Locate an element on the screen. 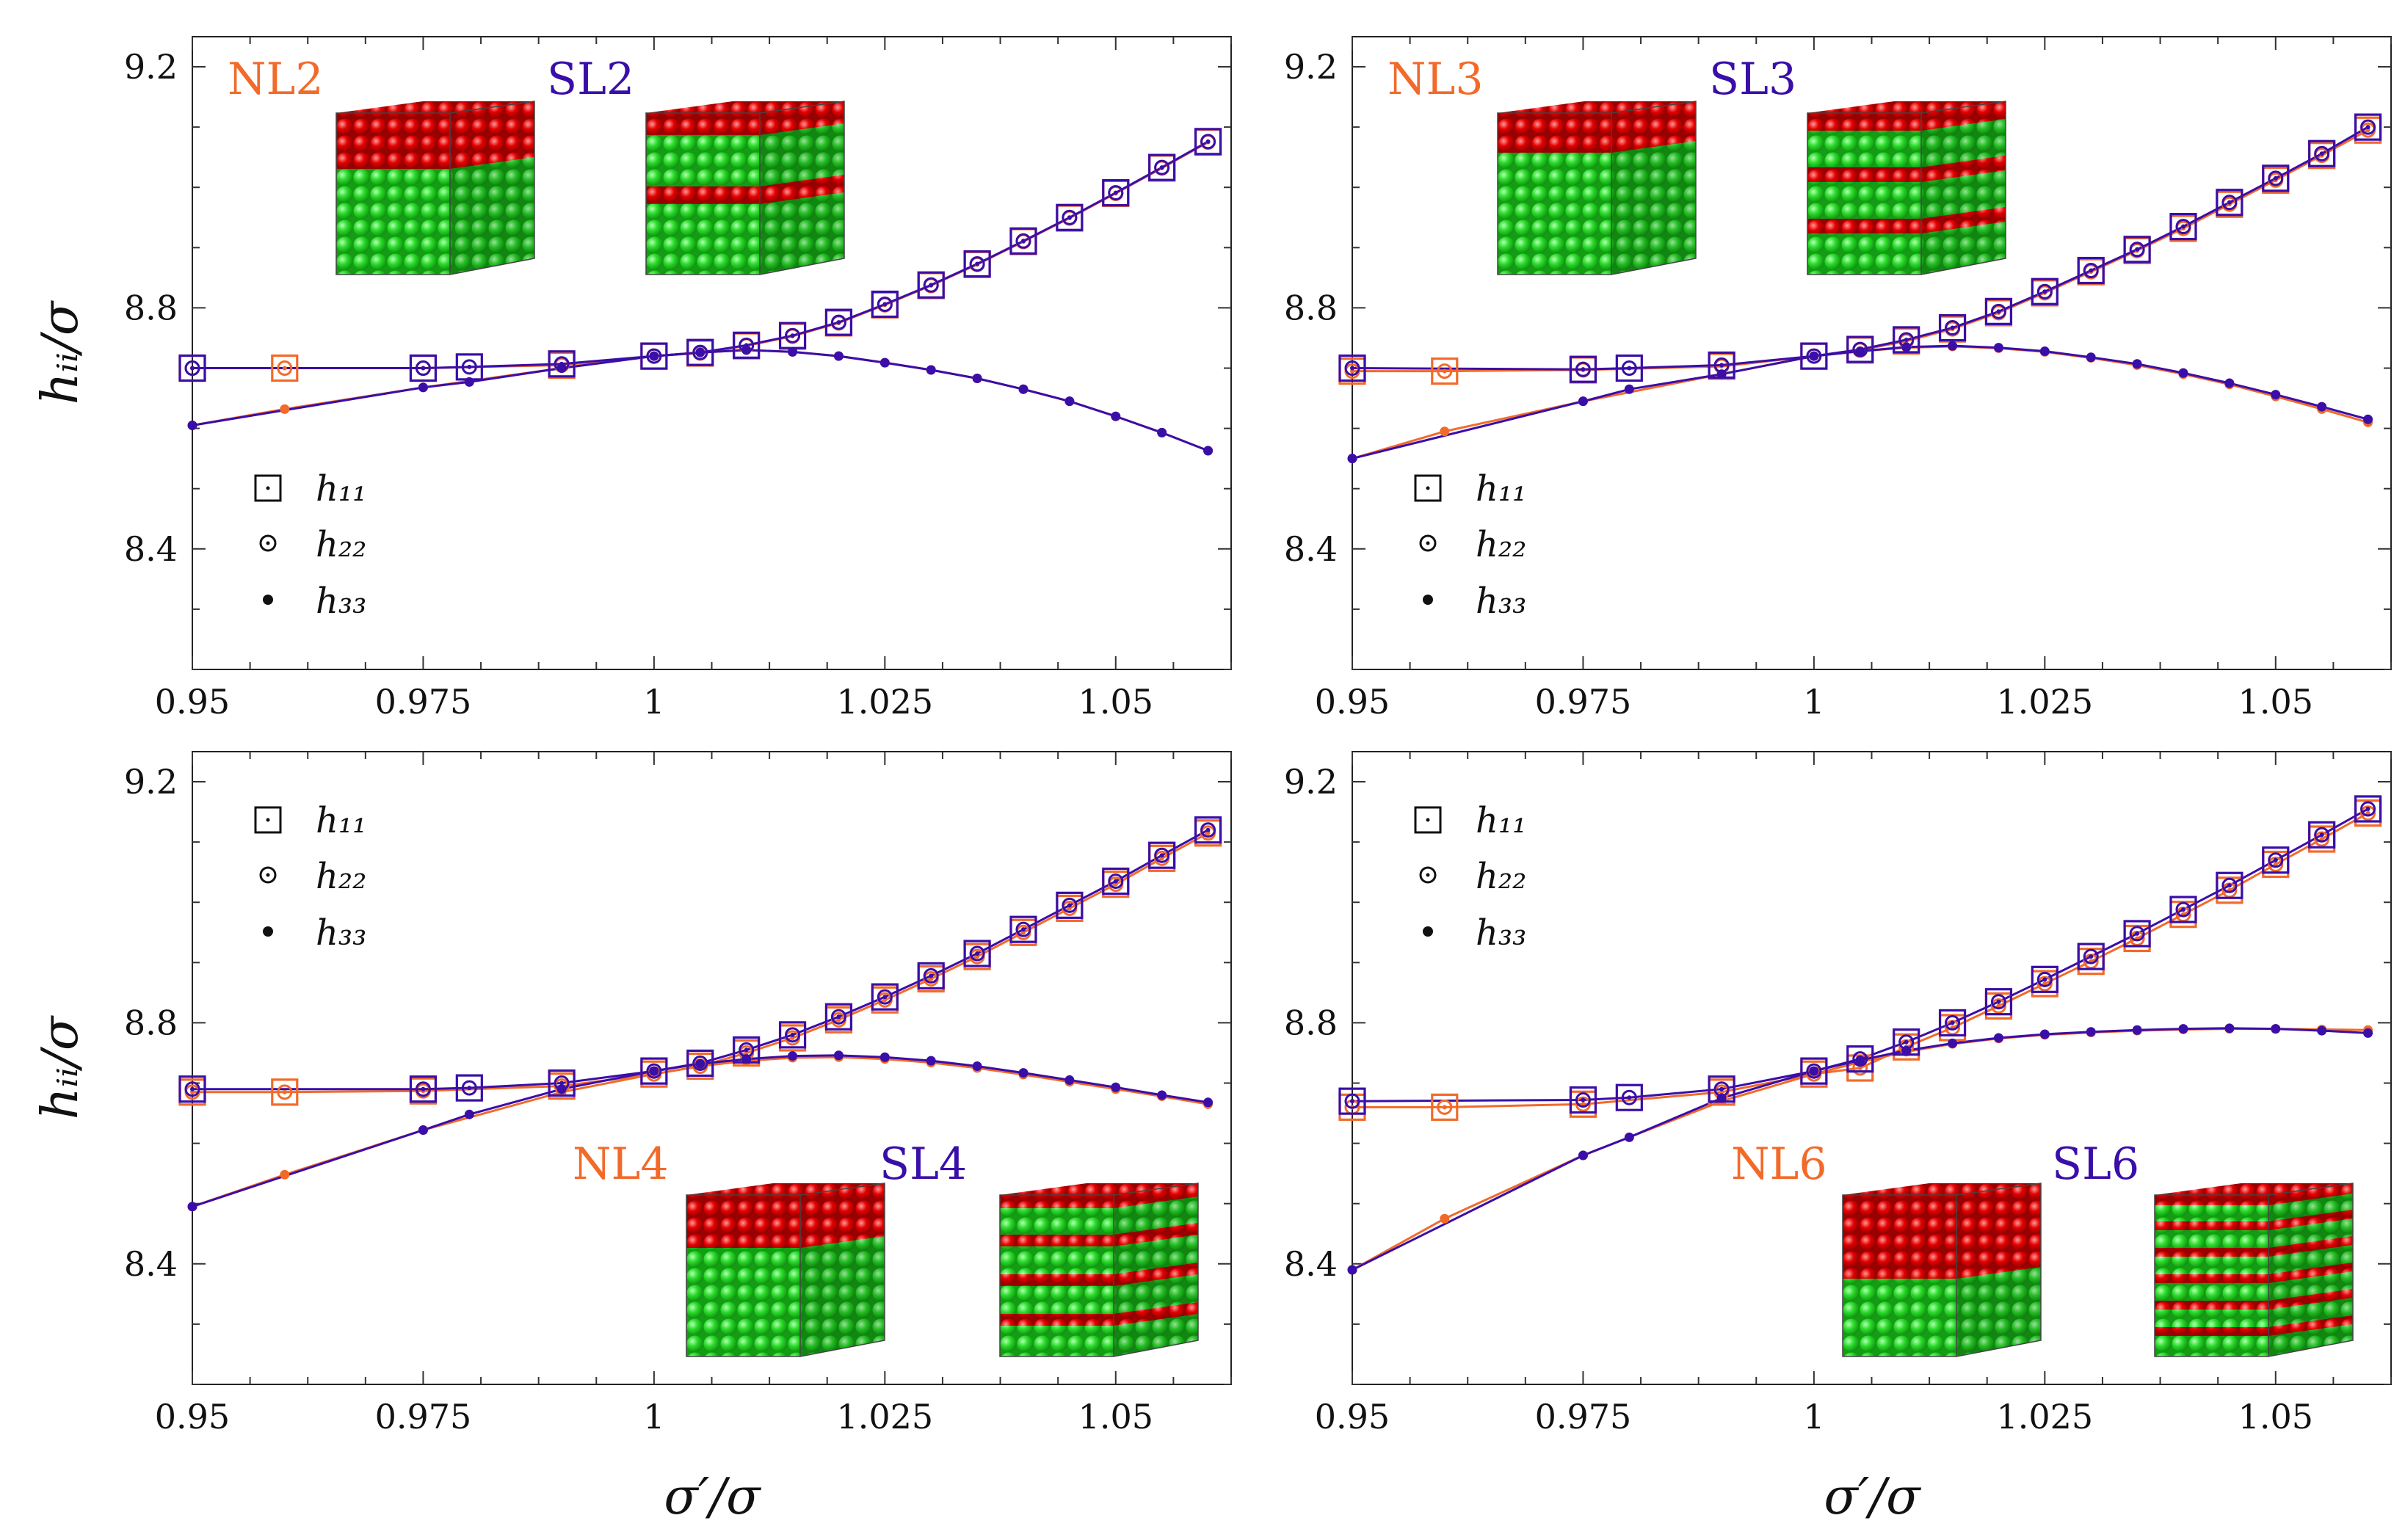 The image size is (2405, 1540). data-point-NL6-h22 is located at coordinates (1998, 1006).